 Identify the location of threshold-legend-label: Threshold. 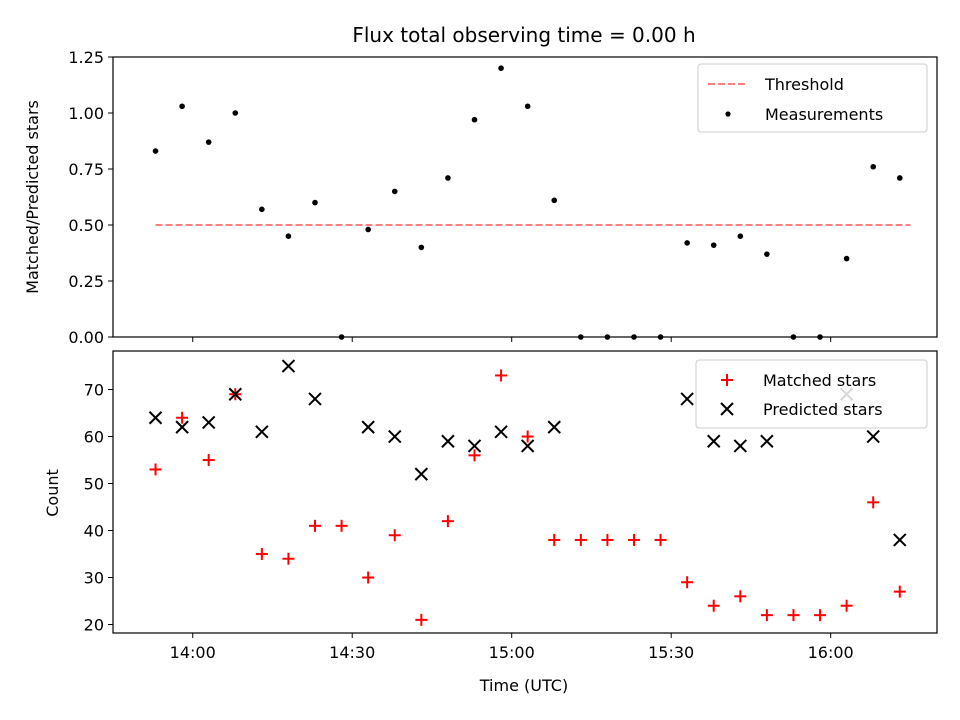
(804, 84).